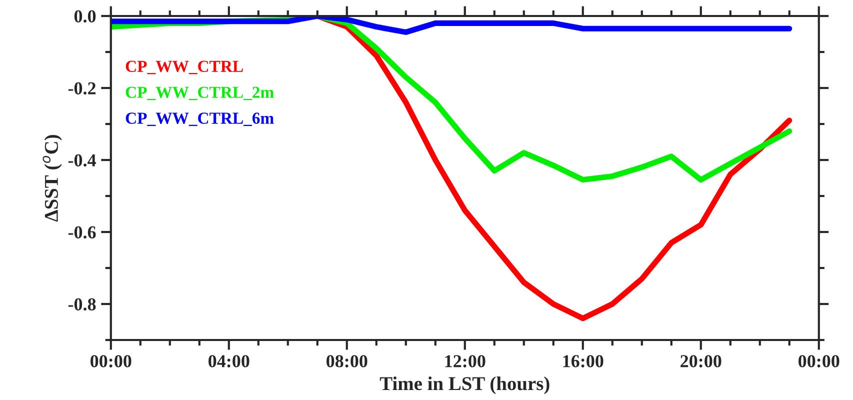 This screenshot has width=853, height=400. Describe the element at coordinates (85, 16) in the screenshot. I see `y-tick-label: 0.0` at that location.